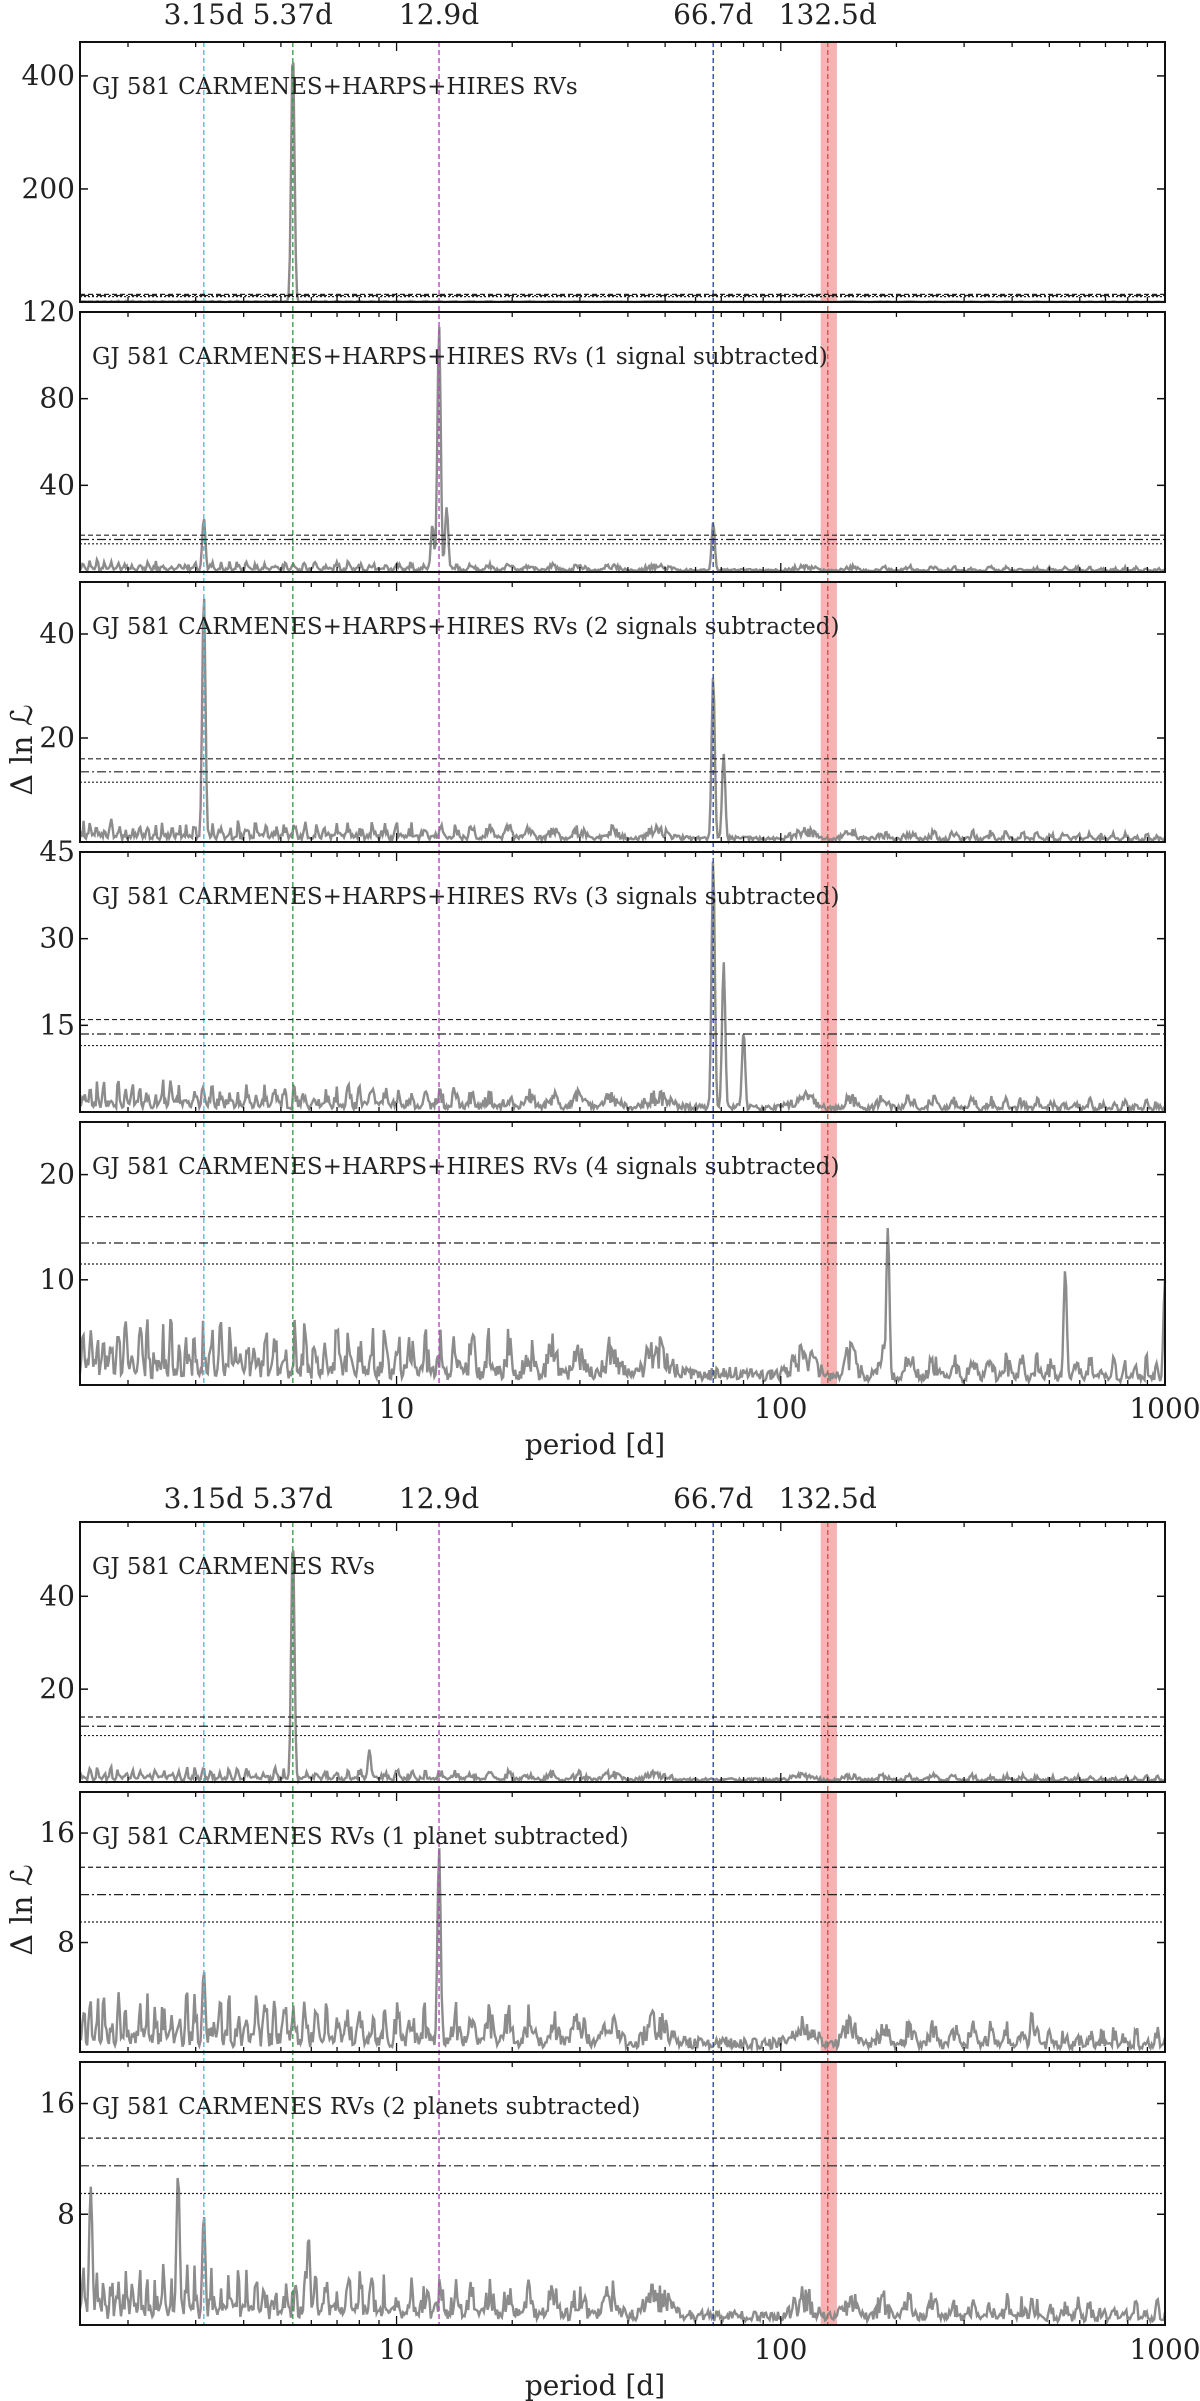  What do you see at coordinates (22, 749) in the screenshot?
I see `y-axis-label-top: Δ ln ℒ` at bounding box center [22, 749].